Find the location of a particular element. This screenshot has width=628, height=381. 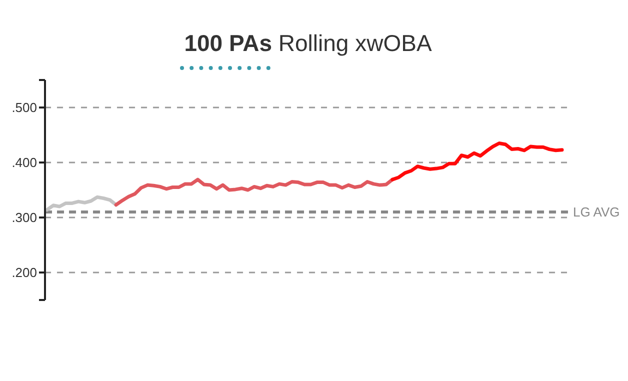

y-tick-label: .500 is located at coordinates (24, 108).